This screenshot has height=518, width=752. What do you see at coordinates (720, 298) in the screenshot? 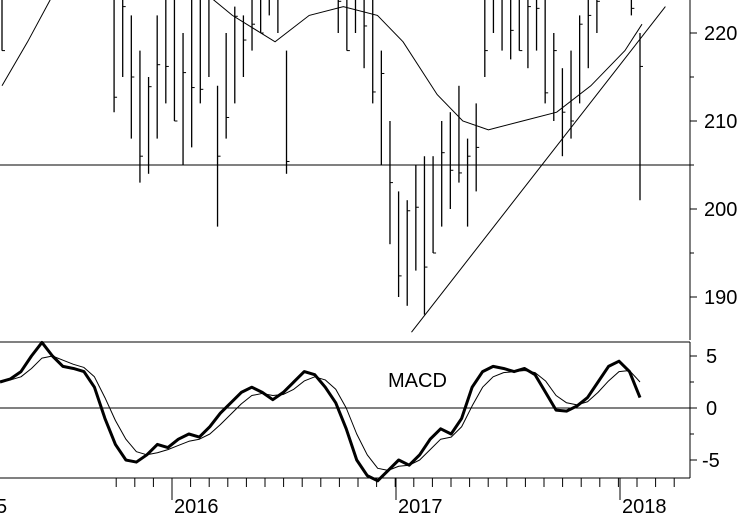
I see `price-tick-label: 190` at bounding box center [720, 298].